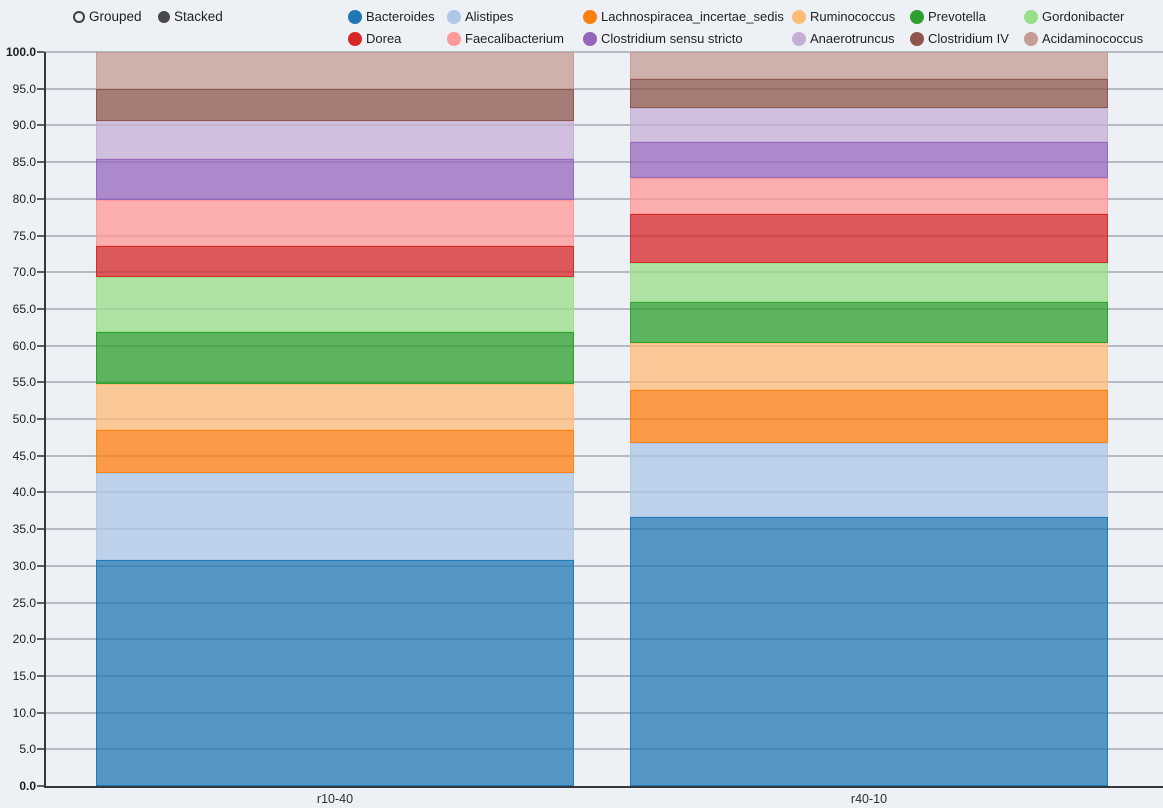 This screenshot has height=808, width=1163. I want to click on legend-item-faecalibacterium: Faecalibacterium, so click(505, 39).